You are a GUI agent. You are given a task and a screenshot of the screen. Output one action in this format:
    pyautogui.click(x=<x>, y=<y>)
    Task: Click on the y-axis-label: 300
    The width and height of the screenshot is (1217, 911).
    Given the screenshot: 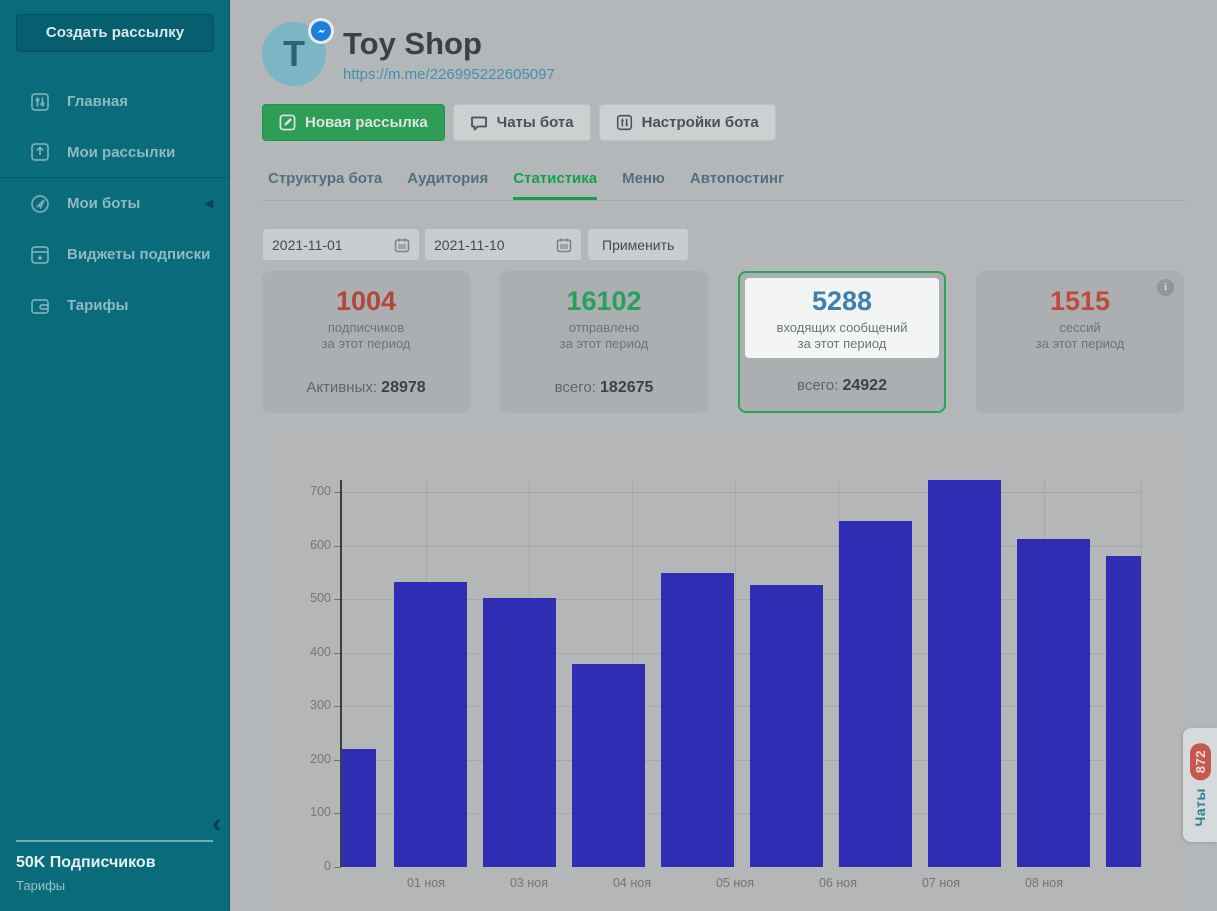 What is the action you would take?
    pyautogui.click(x=320, y=705)
    